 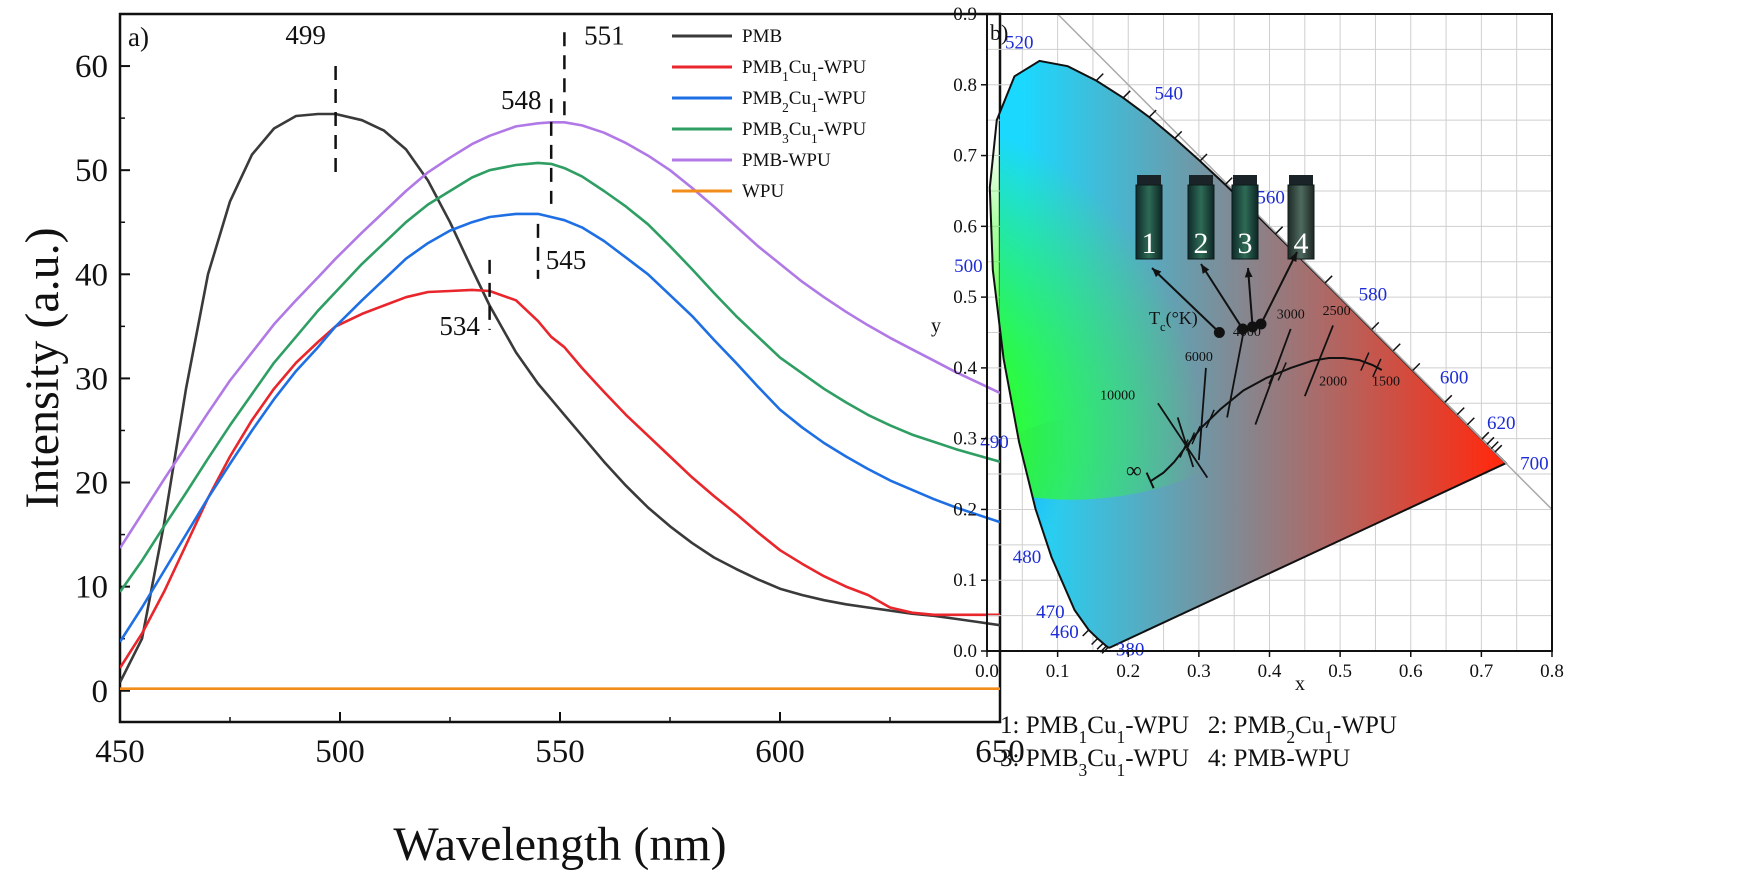 I want to click on subscript: 3, so click(x=1083, y=770).